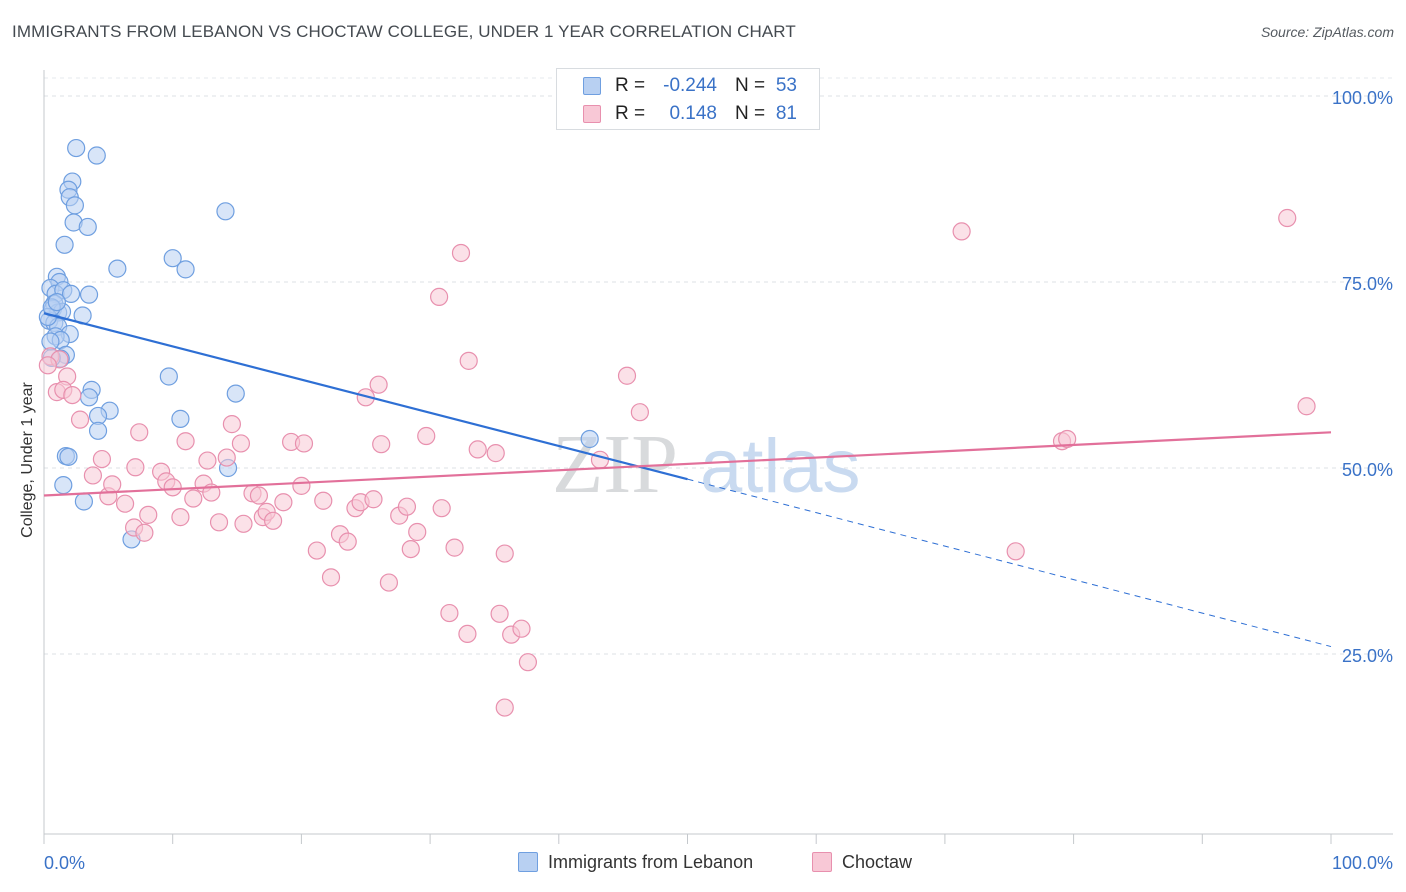 This screenshot has height=892, width=1406. I want to click on source-credit: Source: ZipAtlas.com, so click(1327, 32).